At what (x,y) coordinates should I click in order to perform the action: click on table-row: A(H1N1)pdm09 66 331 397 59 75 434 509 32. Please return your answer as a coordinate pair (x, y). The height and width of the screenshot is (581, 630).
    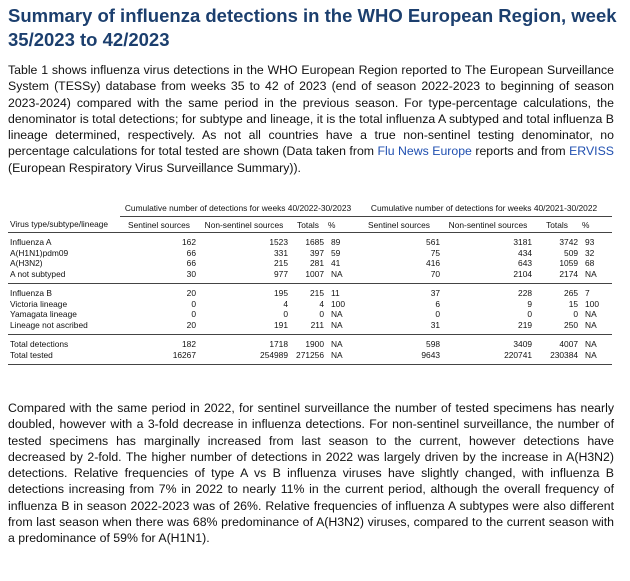
    Looking at the image, I should click on (310, 253).